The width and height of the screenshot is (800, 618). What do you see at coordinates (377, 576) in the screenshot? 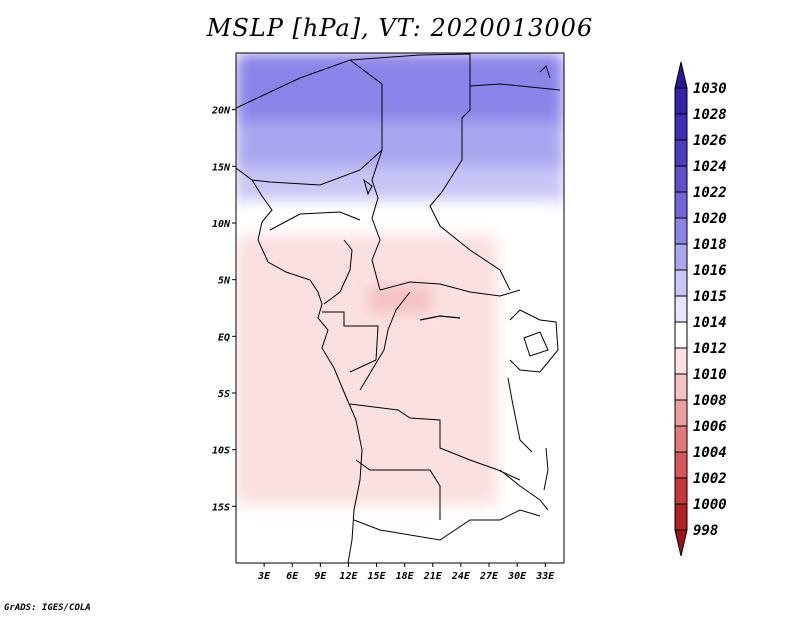
I see `x-tick-label: 15E` at bounding box center [377, 576].